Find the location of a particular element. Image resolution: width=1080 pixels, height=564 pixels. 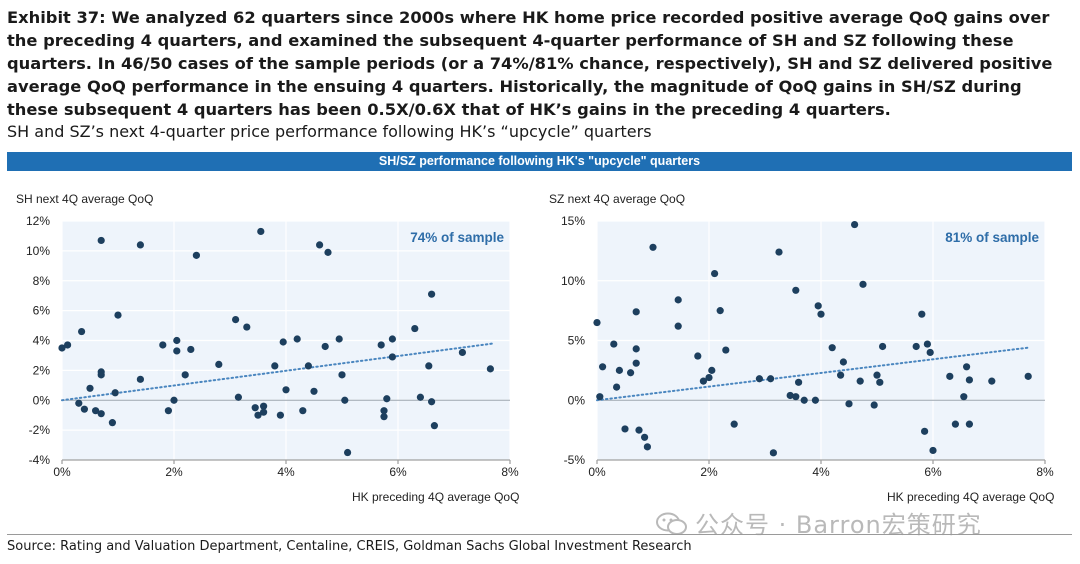

sz-x-tick-label: 0% is located at coordinates (597, 472).